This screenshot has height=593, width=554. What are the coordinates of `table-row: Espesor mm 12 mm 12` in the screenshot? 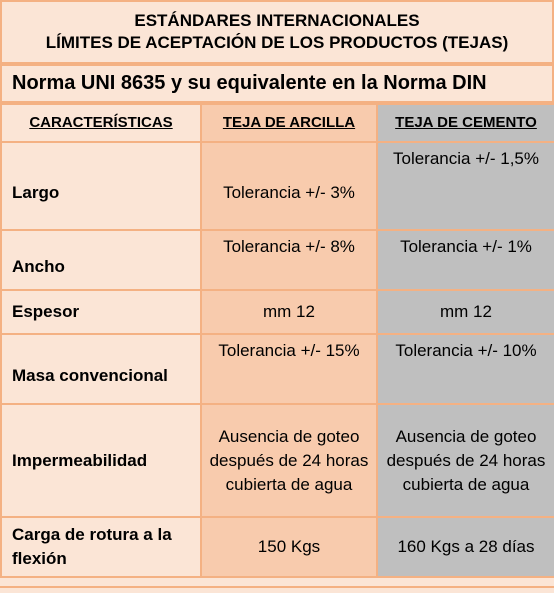 It's located at (277, 312).